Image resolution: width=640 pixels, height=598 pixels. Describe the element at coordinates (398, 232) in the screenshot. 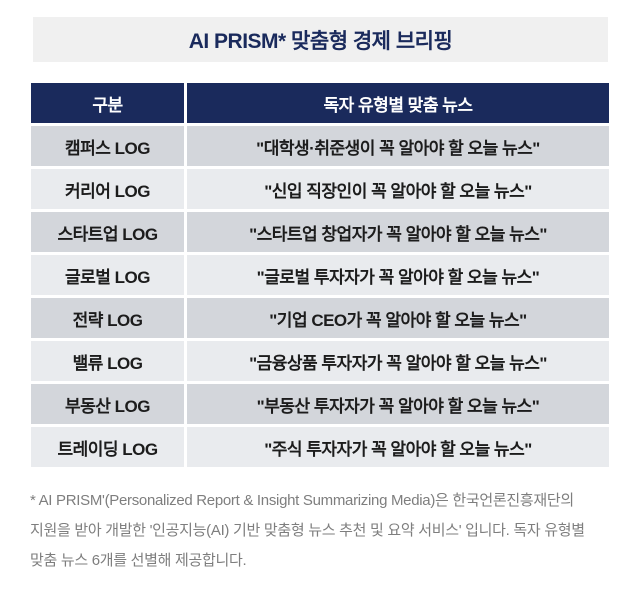

I see `news-cell: "스타트업 창업자가 꼭 알아야 할 오늘 뉴스"` at that location.